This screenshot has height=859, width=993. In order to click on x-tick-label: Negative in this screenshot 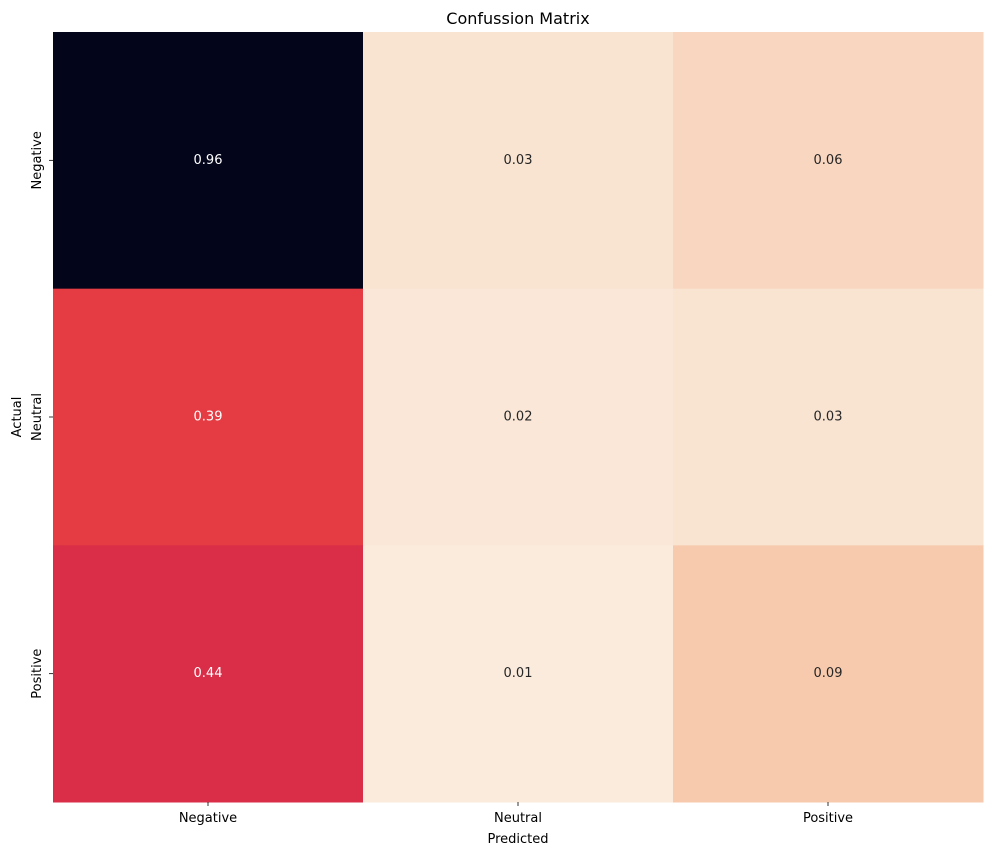, I will do `click(208, 818)`.